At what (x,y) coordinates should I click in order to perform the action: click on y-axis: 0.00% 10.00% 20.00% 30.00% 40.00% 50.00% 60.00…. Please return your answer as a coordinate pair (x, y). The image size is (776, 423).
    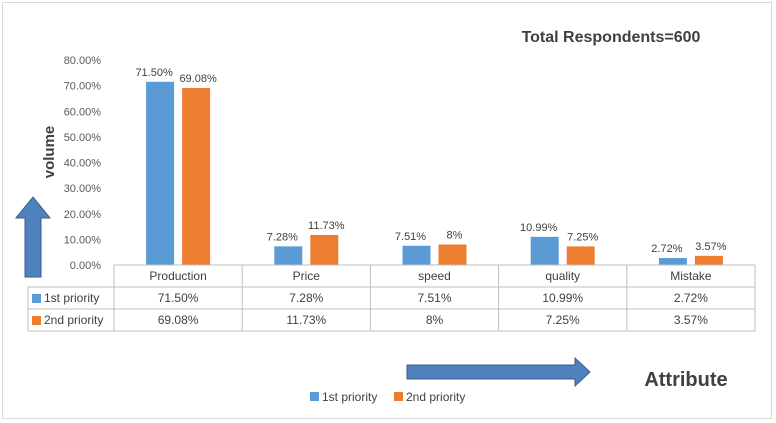
    Looking at the image, I should click on (83, 163).